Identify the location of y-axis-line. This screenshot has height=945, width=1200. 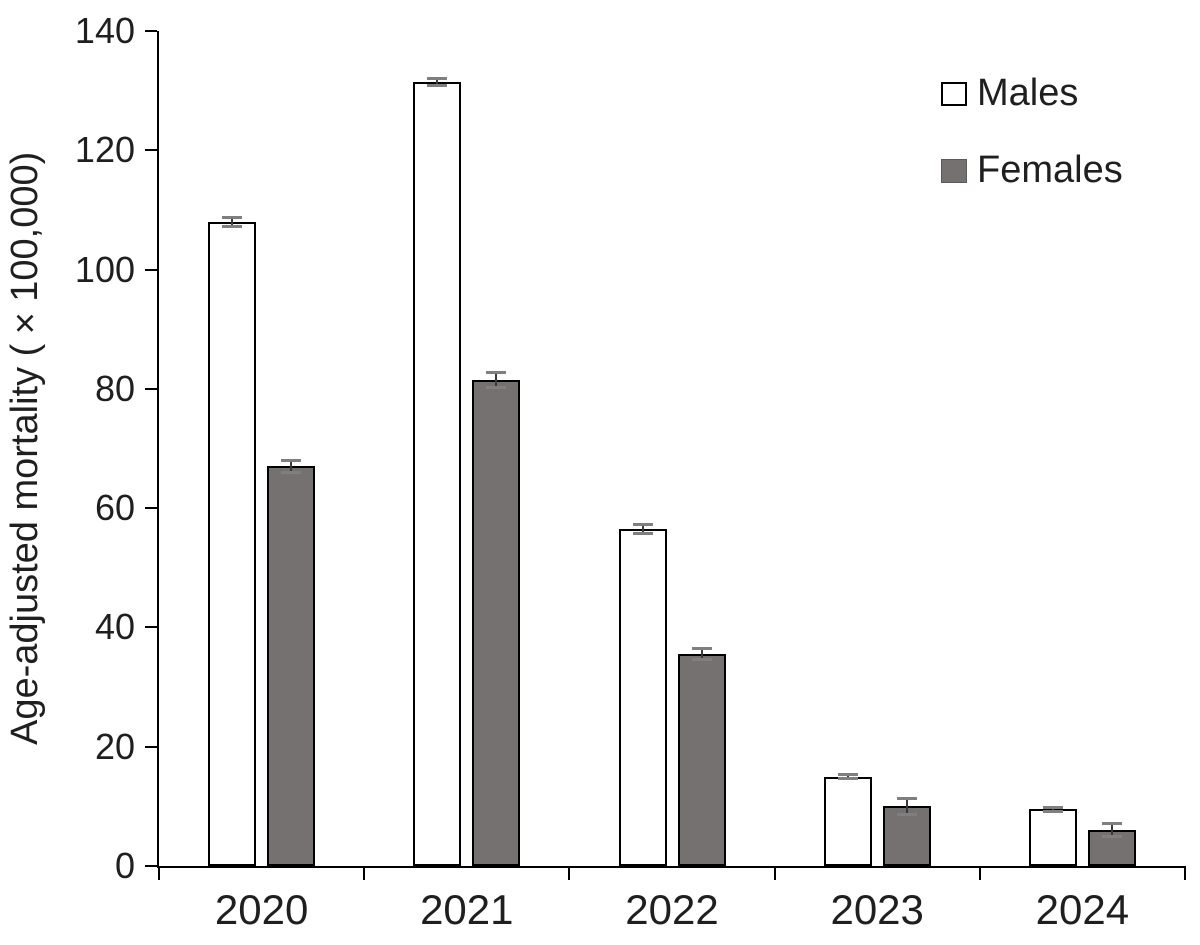
(158, 449).